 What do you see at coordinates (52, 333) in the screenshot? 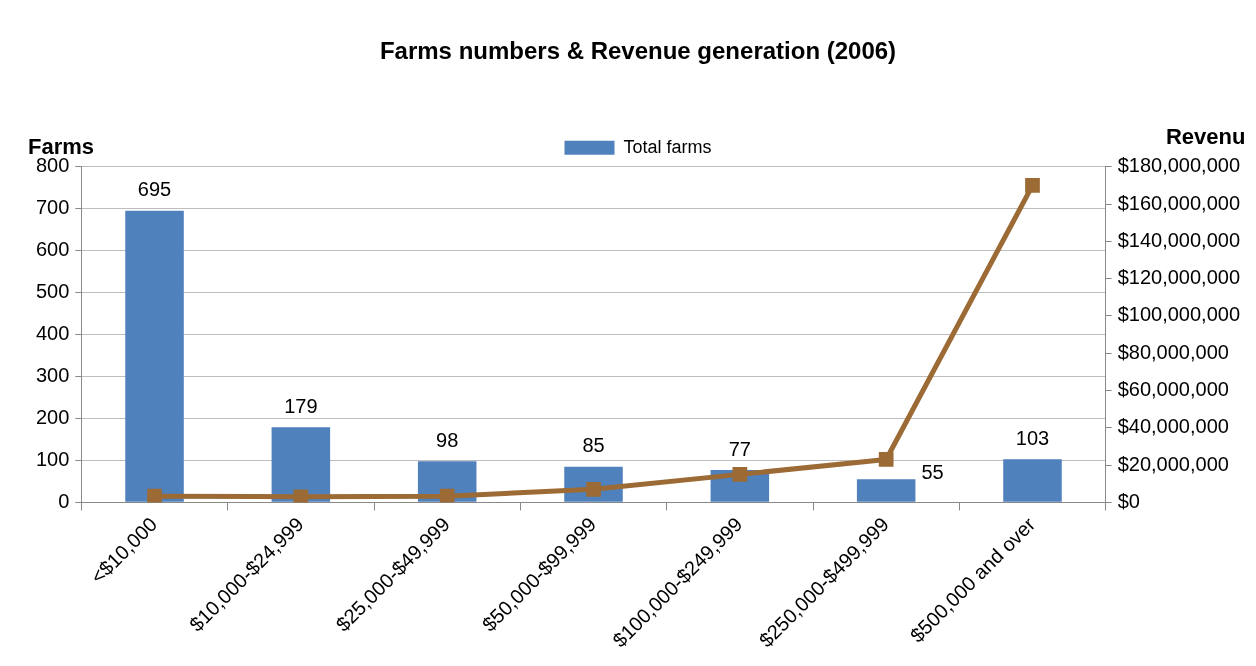
I see `y-tick-label: 400` at bounding box center [52, 333].